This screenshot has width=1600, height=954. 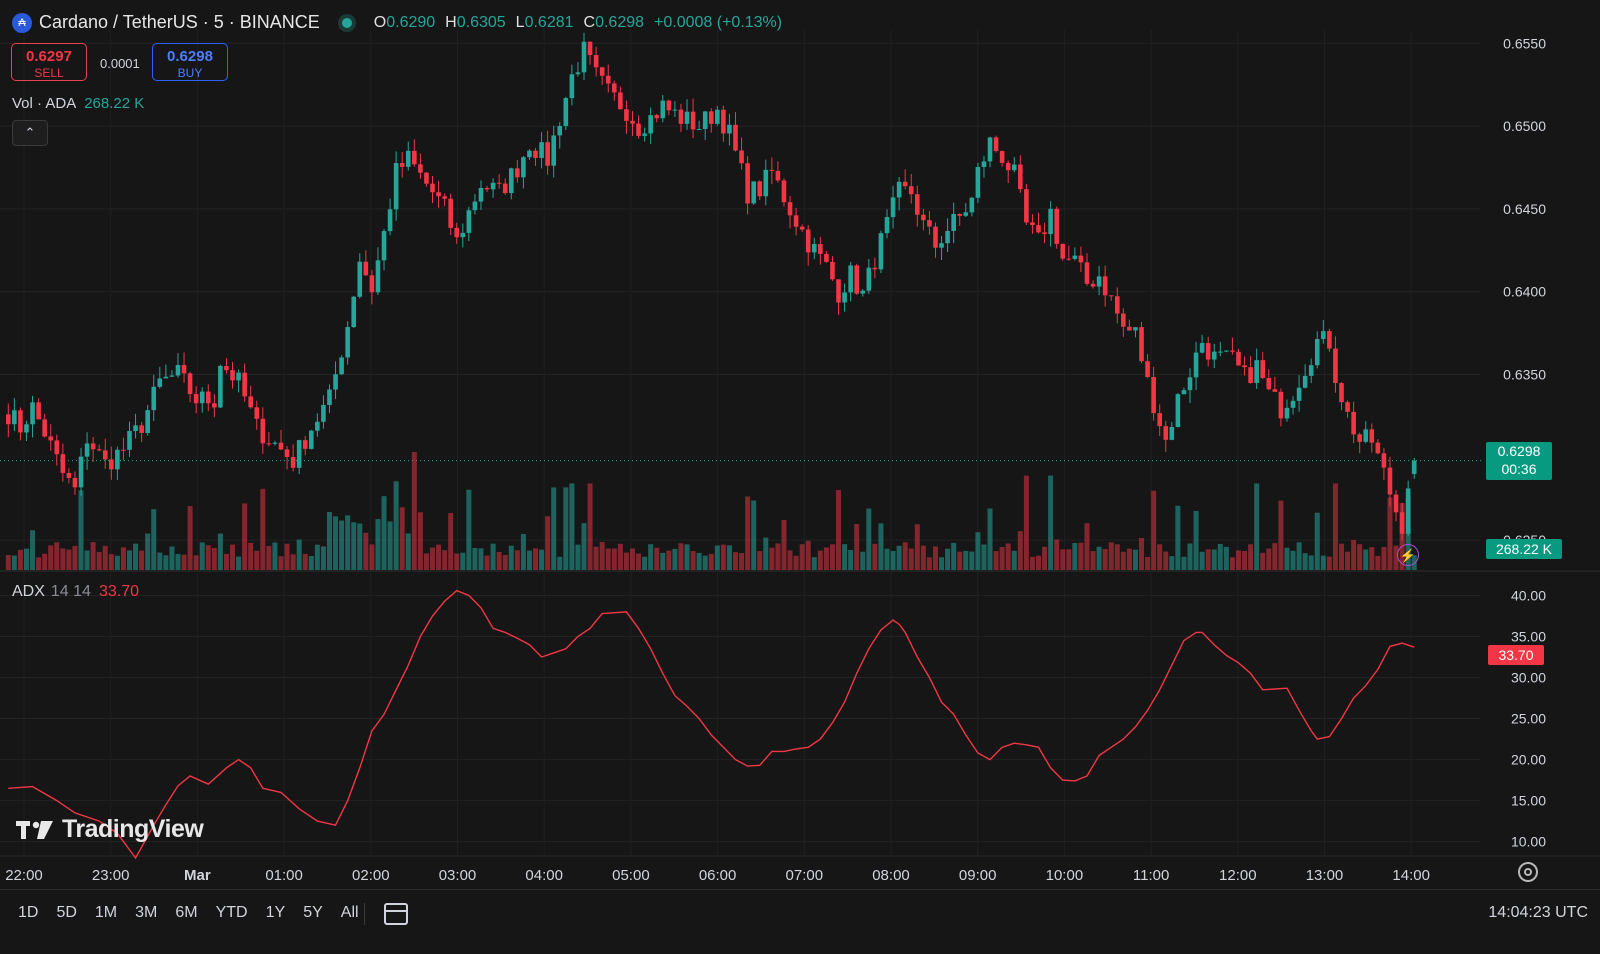 What do you see at coordinates (78, 103) in the screenshot?
I see `volume-legend: Vol · ADA 268.22 K` at bounding box center [78, 103].